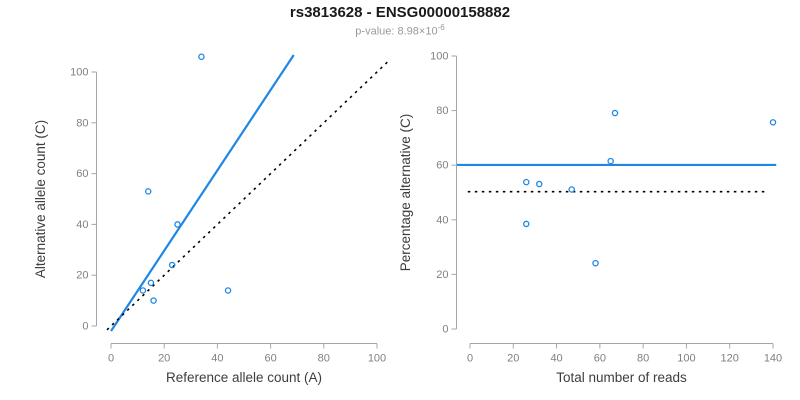  What do you see at coordinates (405, 193) in the screenshot?
I see `y-axis-title: Percentage alternative (C)` at bounding box center [405, 193].